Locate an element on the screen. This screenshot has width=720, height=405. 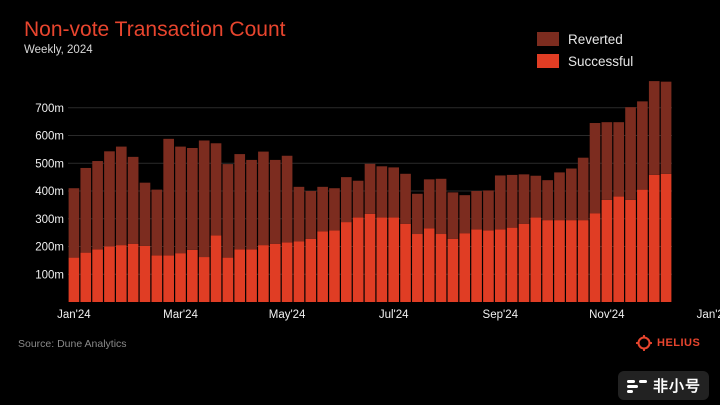
legend-item-reverted: Reverted is located at coordinates (585, 39).